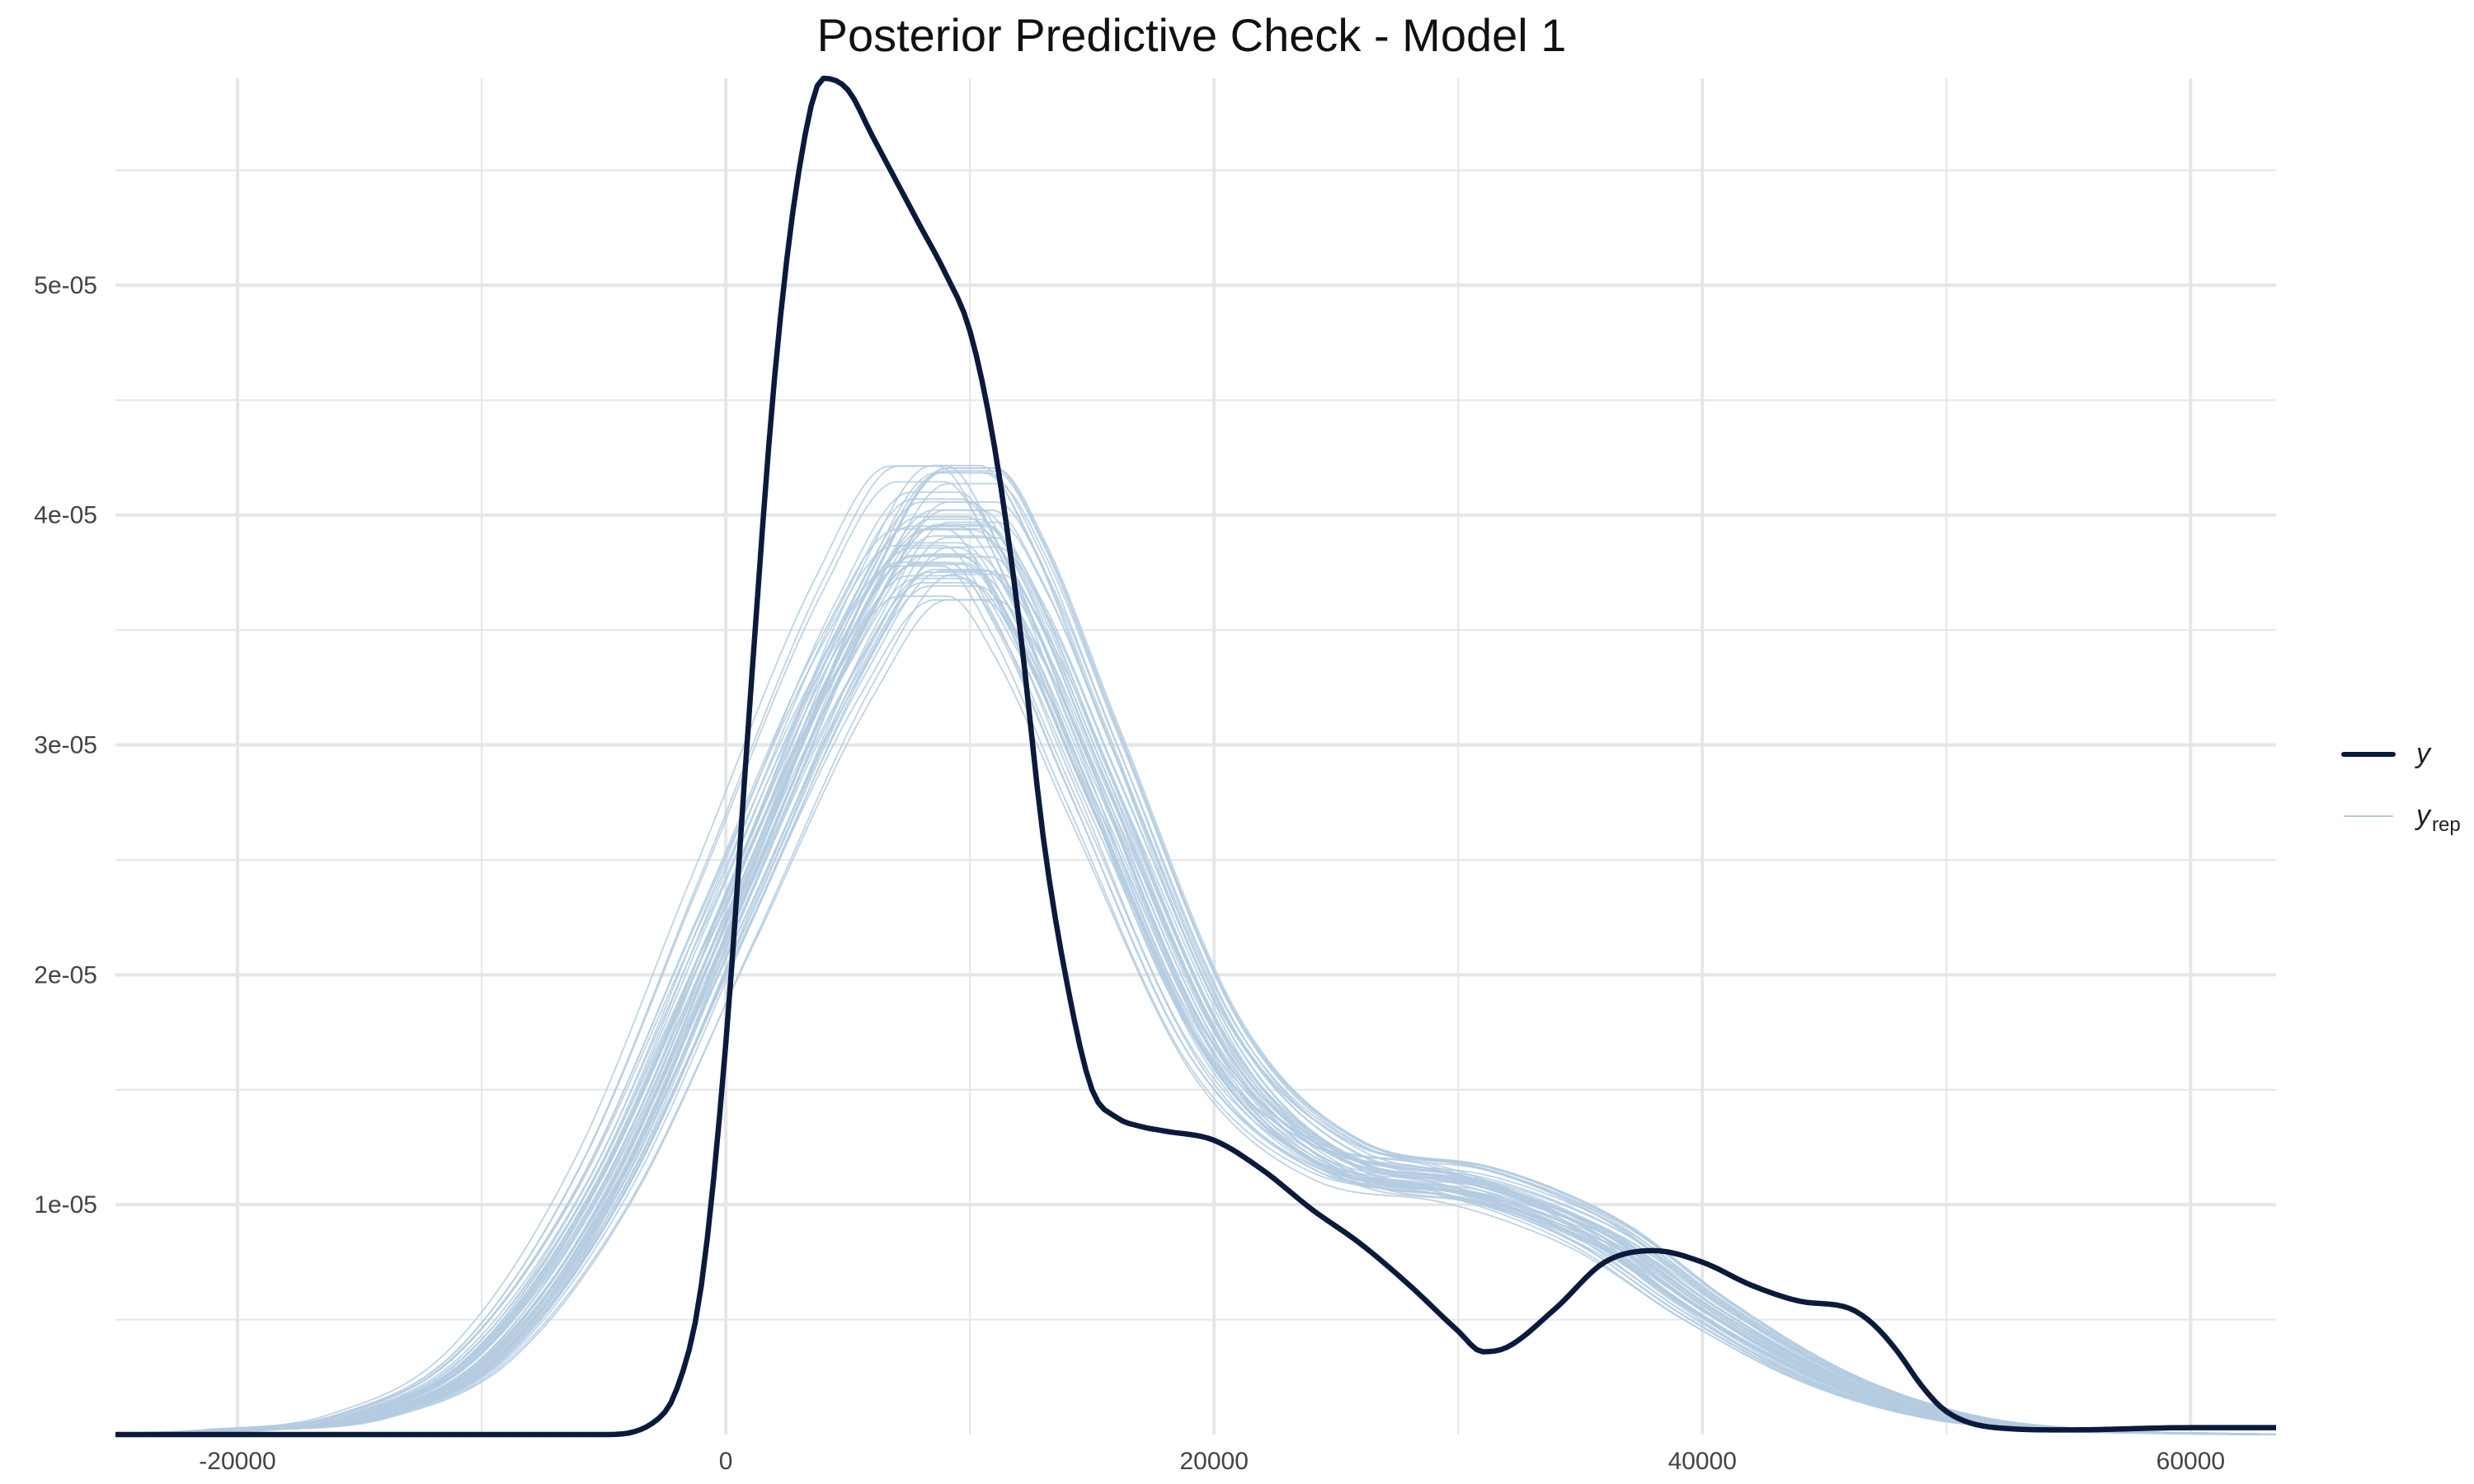  I want to click on x-tick-label: 20000, so click(1213, 1461).